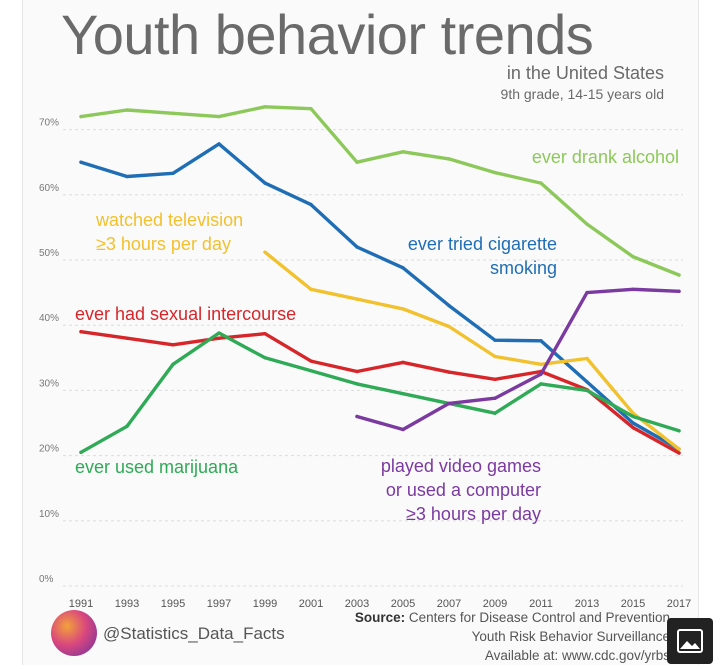 The width and height of the screenshot is (720, 669). What do you see at coordinates (49, 449) in the screenshot?
I see `y-tick-label: 20%` at bounding box center [49, 449].